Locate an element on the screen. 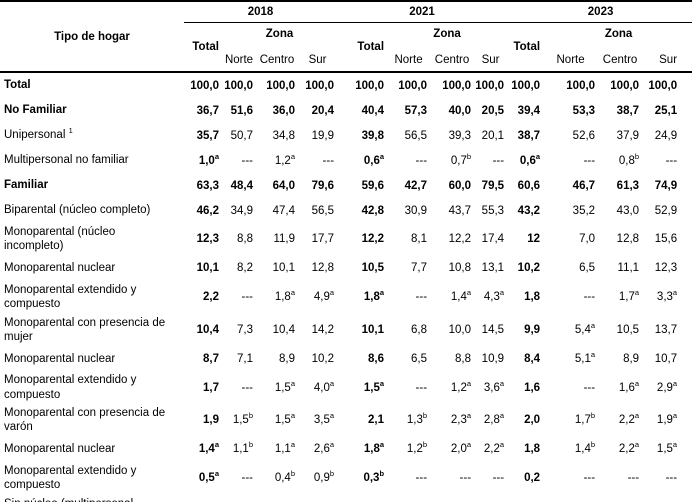  value-cell: 4,4a is located at coordinates (570, 498).